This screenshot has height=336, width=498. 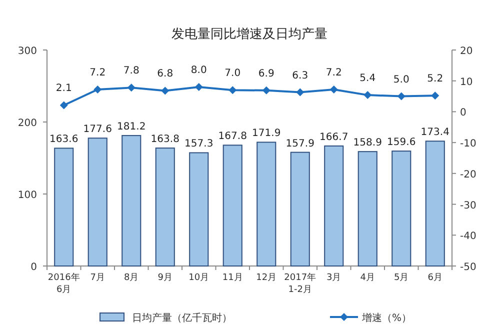 I want to click on data-label: 6.3, so click(x=300, y=76).